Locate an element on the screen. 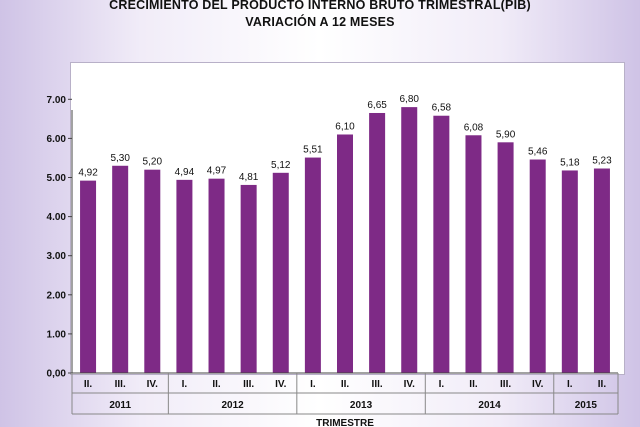 The width and height of the screenshot is (640, 427). y-tick-label: 6.00 is located at coordinates (57, 139).